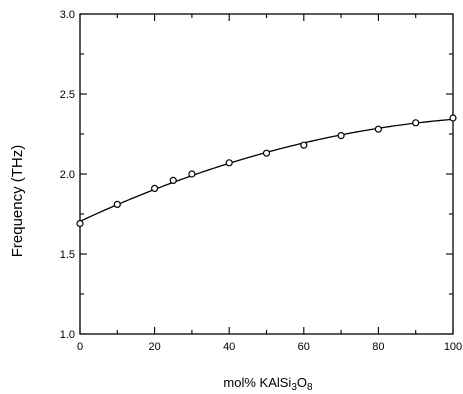 The width and height of the screenshot is (463, 394). What do you see at coordinates (67, 255) in the screenshot?
I see `y-tick-label: 1.5` at bounding box center [67, 255].